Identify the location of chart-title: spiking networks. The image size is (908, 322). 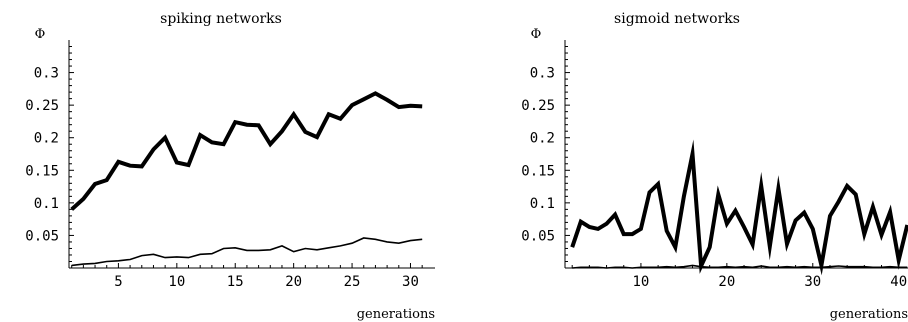
(221, 19).